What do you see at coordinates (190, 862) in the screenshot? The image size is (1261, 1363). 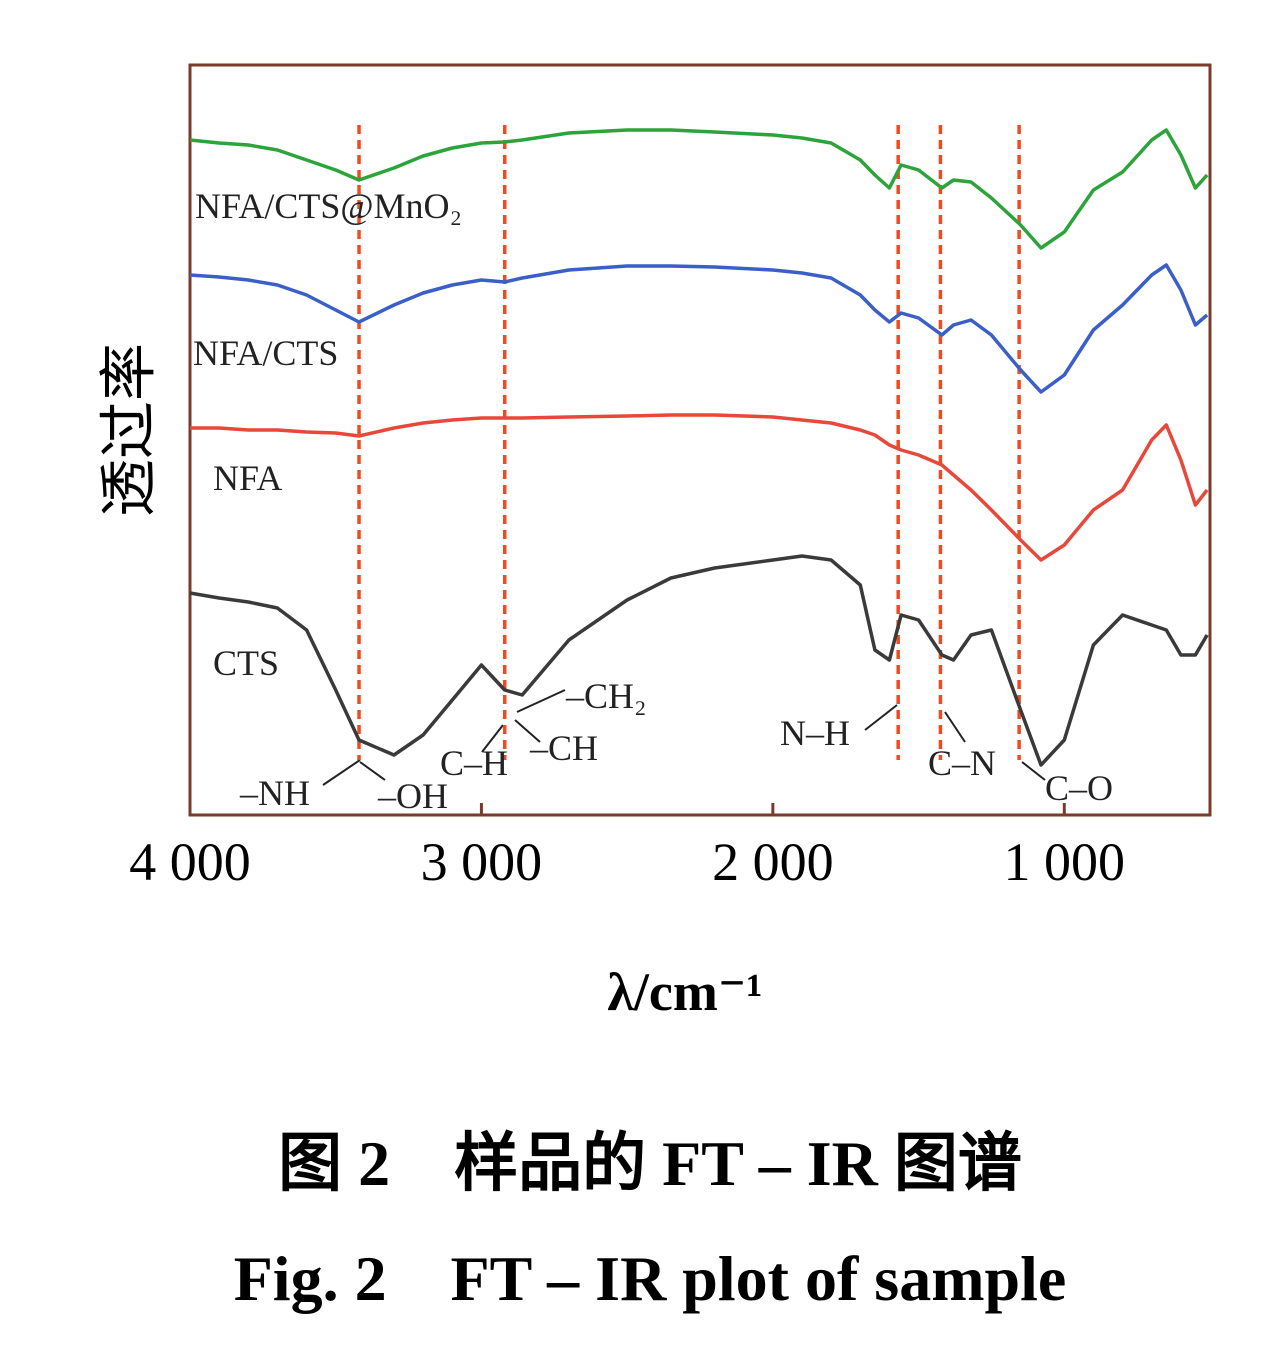 I see `x-tick-label: 4 000` at bounding box center [190, 862].